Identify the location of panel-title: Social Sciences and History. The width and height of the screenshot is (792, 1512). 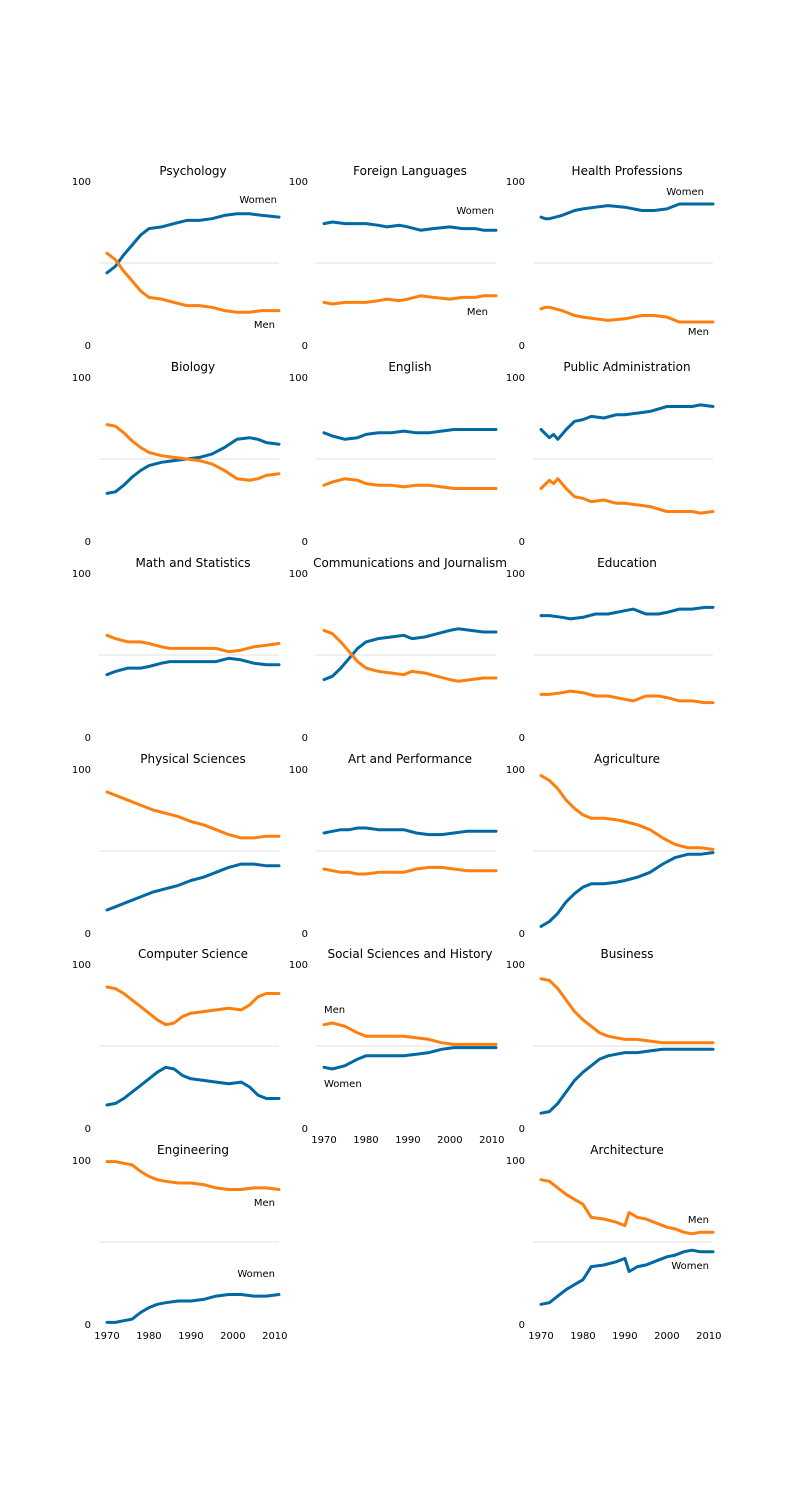
(409, 954).